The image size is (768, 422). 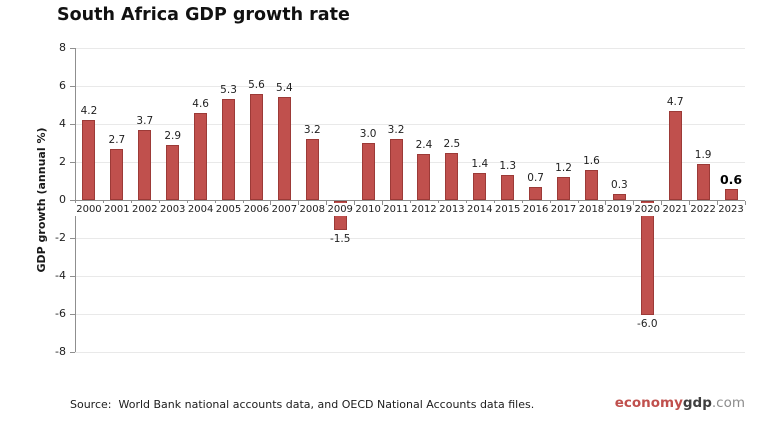 What do you see at coordinates (201, 209) in the screenshot?
I see `x-tick-label: 2004` at bounding box center [201, 209].